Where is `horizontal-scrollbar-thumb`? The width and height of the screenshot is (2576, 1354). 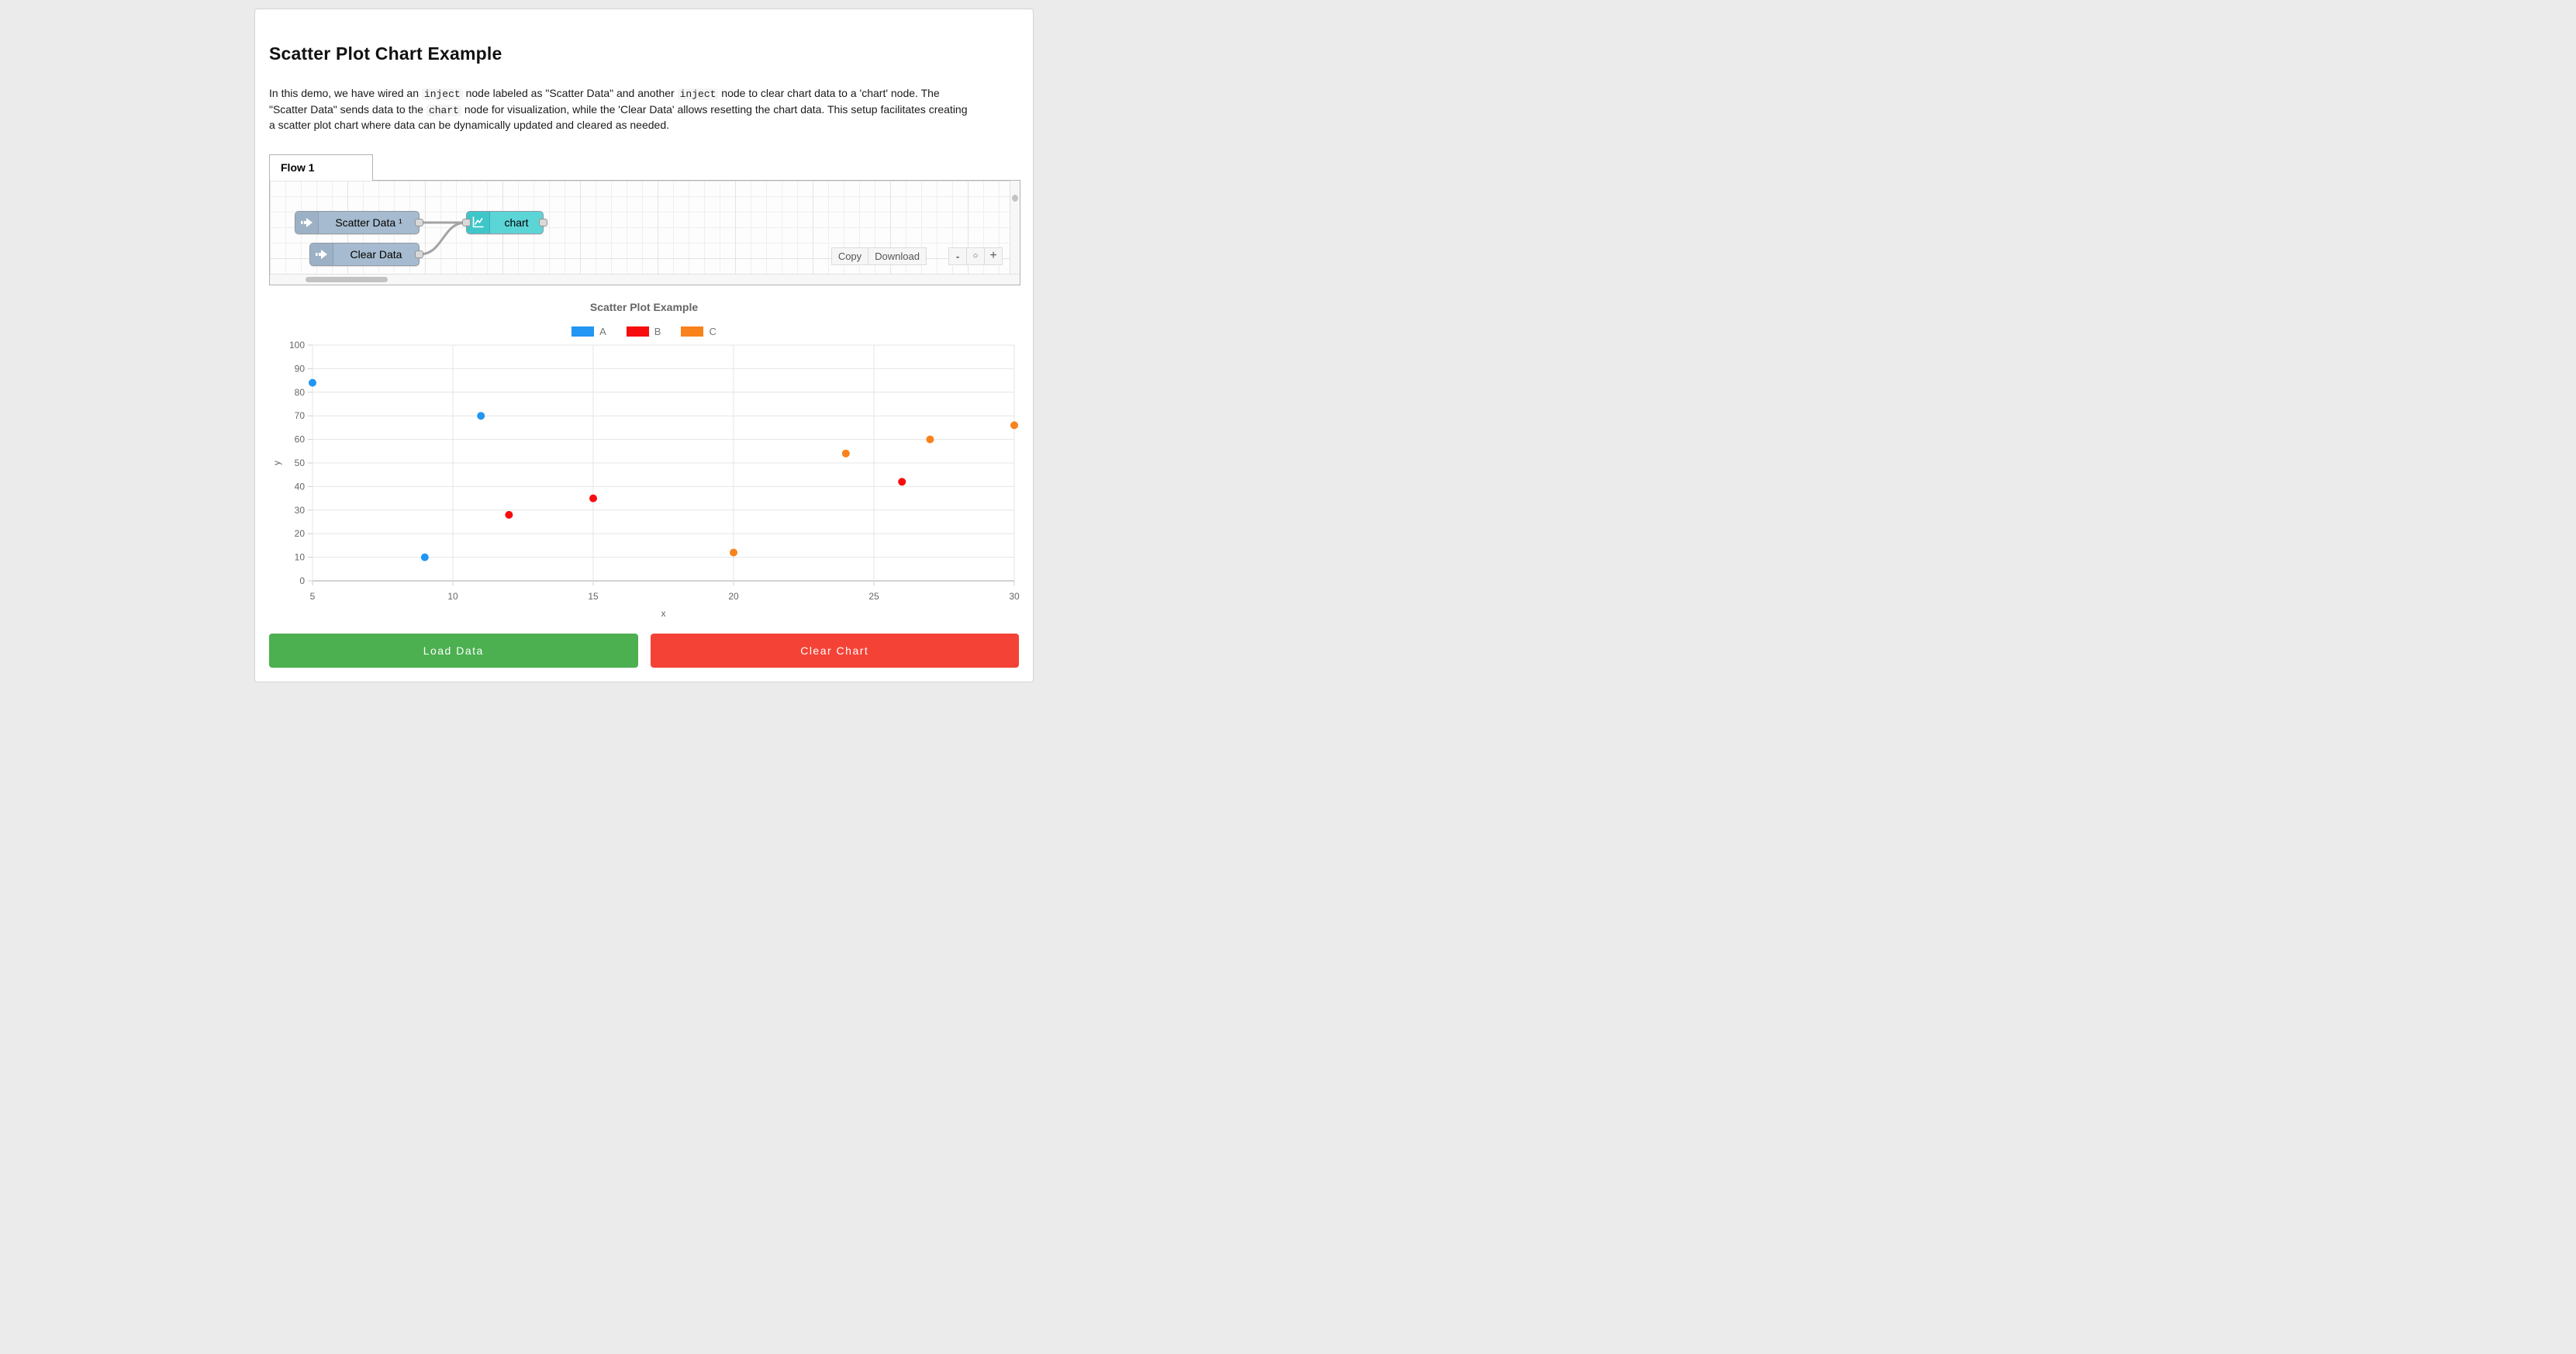
horizontal-scrollbar-thumb is located at coordinates (347, 279).